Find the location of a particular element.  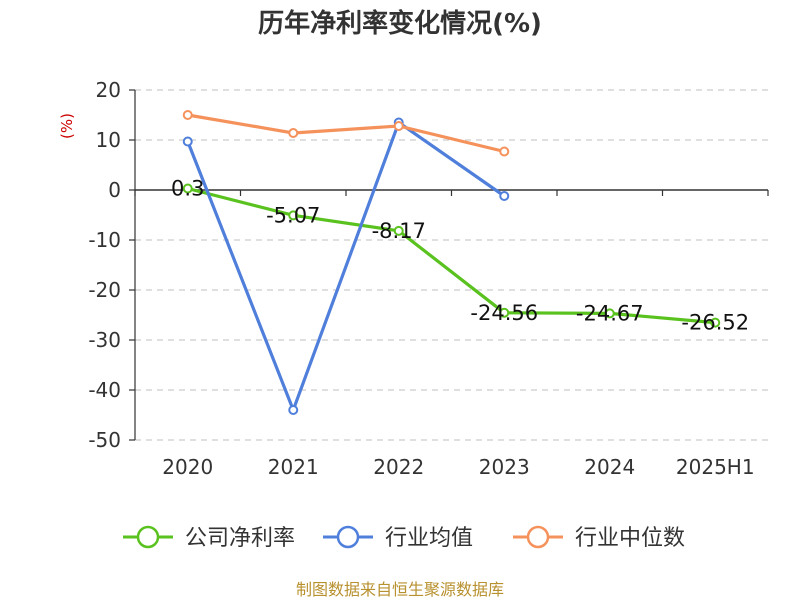

x-tick-label: 2021 is located at coordinates (293, 467).